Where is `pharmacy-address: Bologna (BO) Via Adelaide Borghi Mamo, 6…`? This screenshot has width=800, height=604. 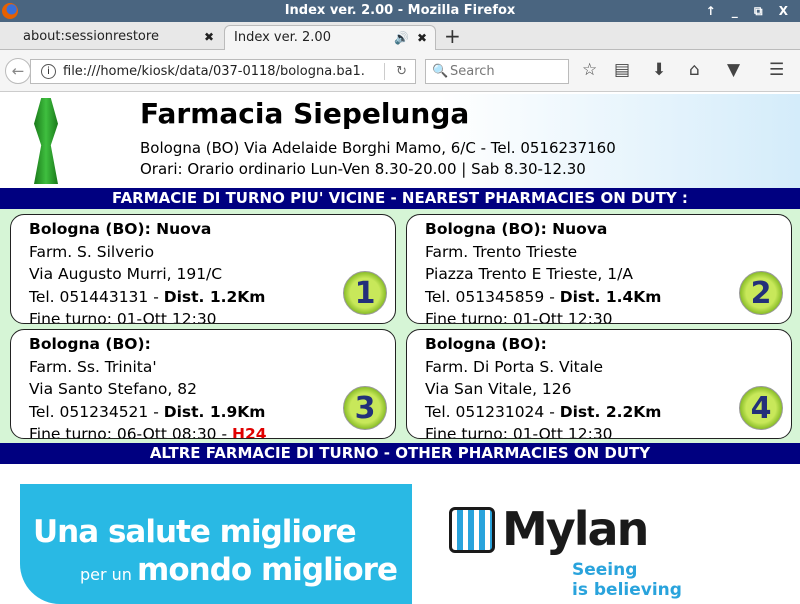
pharmacy-address: Bologna (BO) Via Adelaide Borghi Mamo, 6… is located at coordinates (378, 148).